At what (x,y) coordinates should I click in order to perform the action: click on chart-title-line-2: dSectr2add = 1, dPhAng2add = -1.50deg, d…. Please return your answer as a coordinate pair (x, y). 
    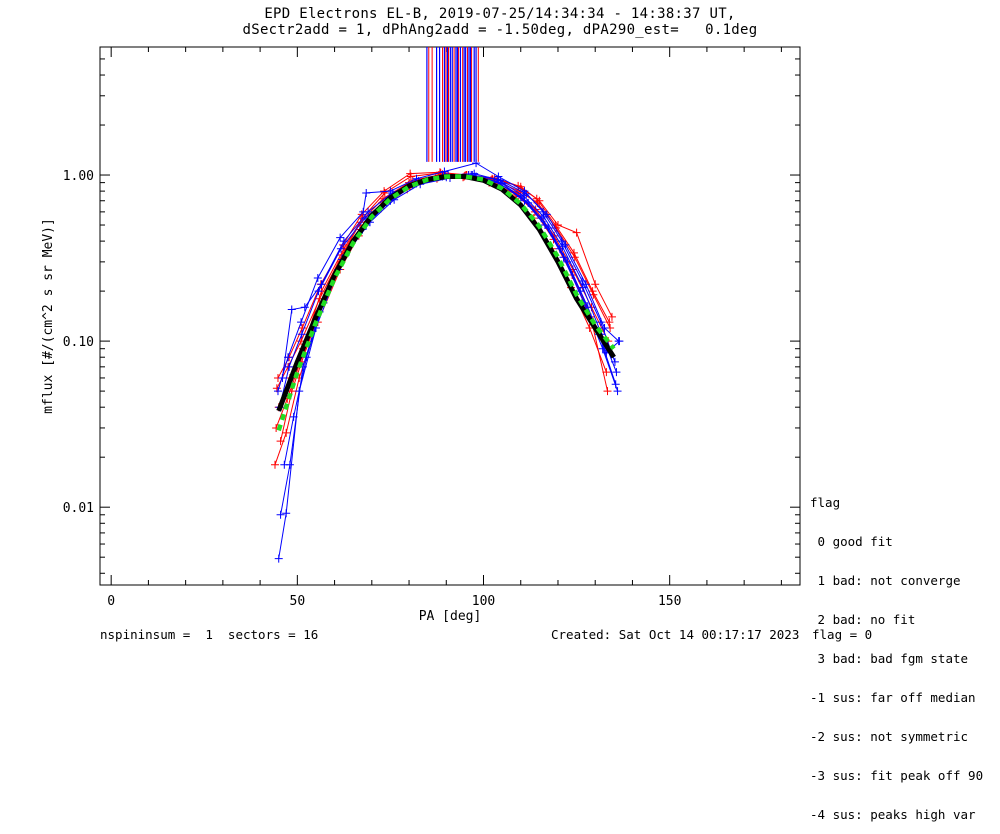
    Looking at the image, I should click on (500, 30).